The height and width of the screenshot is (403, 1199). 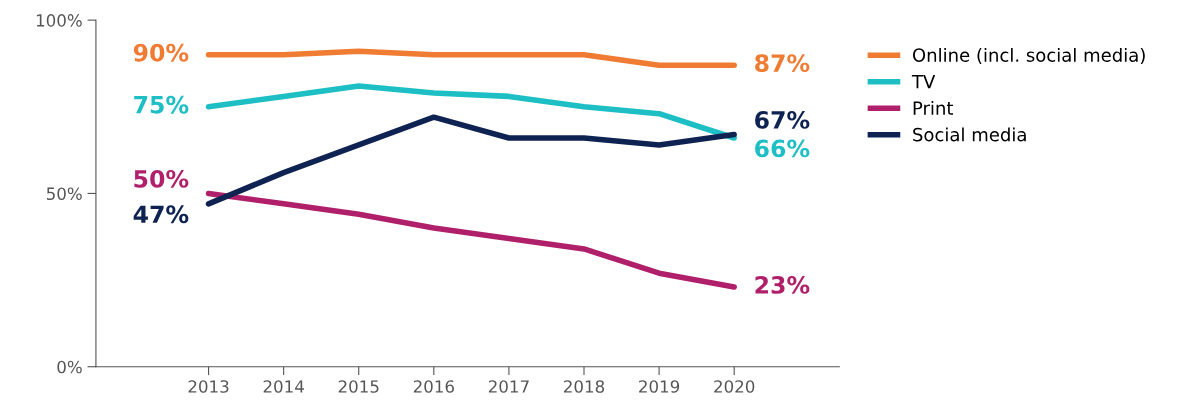 I want to click on x-tick-label: 2020, so click(x=734, y=386).